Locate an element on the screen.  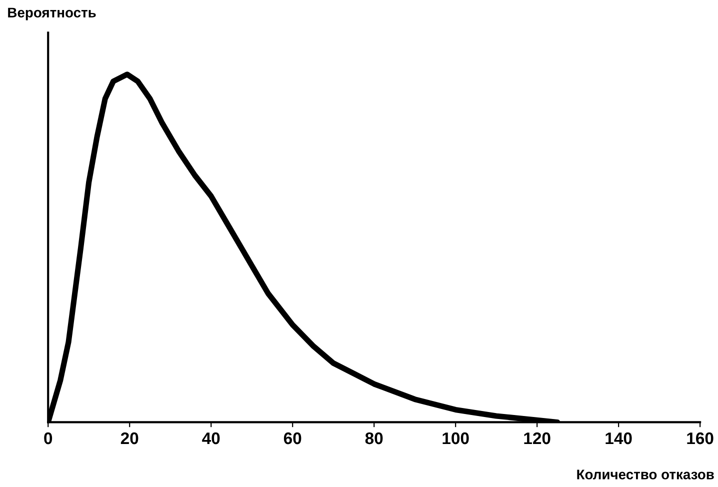
x-tick-label: 160 is located at coordinates (700, 438).